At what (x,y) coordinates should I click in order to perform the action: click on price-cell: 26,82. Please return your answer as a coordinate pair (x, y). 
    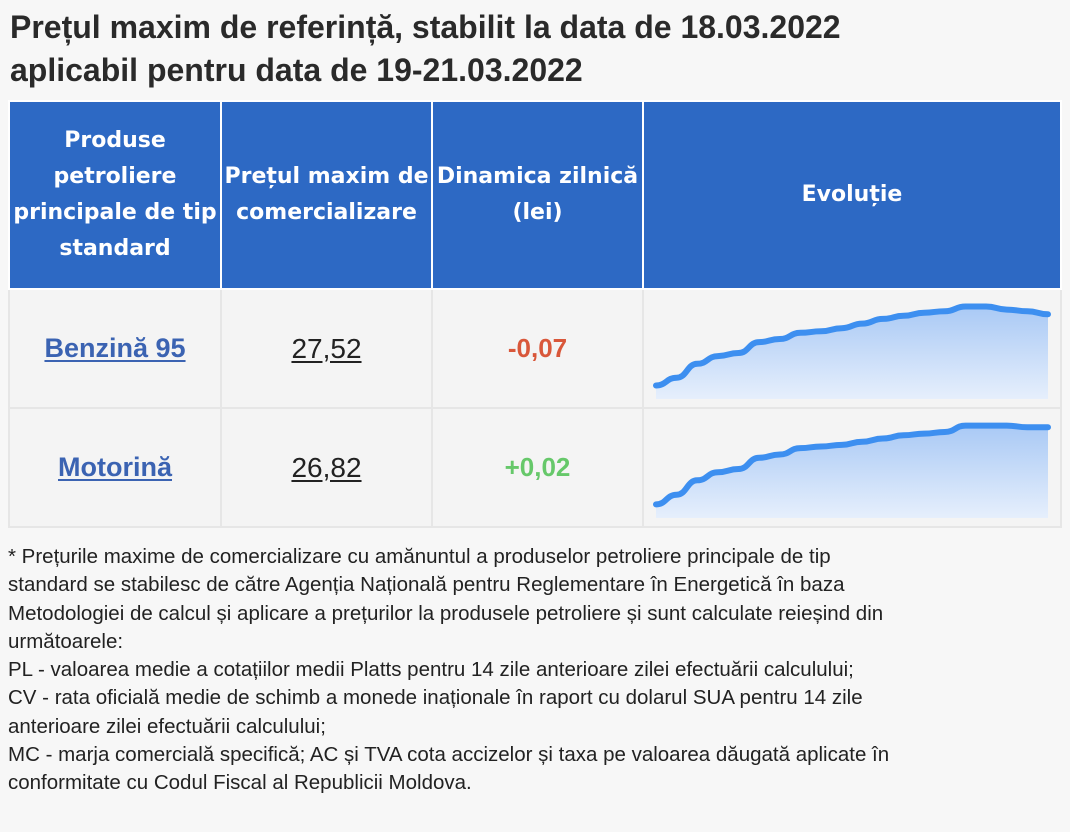
    Looking at the image, I should click on (326, 467).